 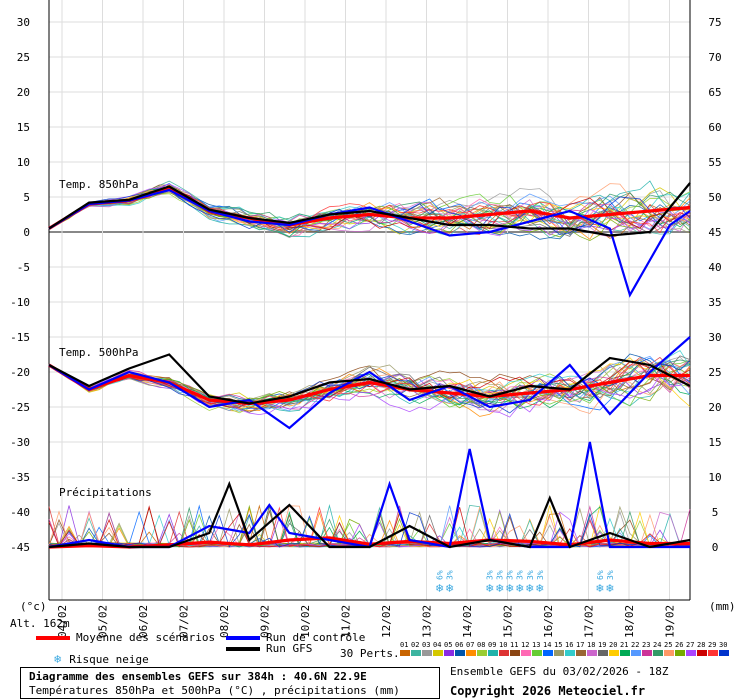 I want to click on pert-number: 26, so click(x=679, y=645).